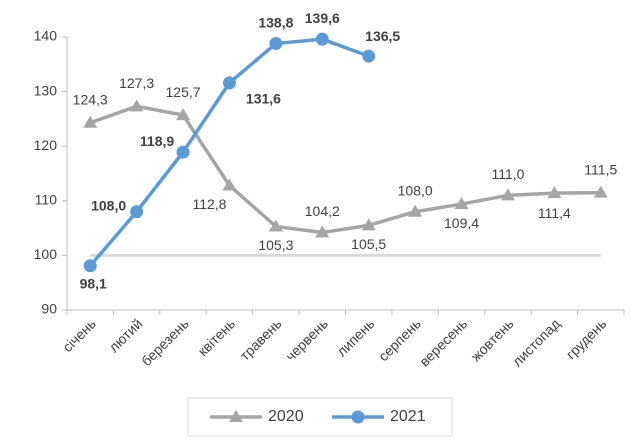 The width and height of the screenshot is (631, 441). What do you see at coordinates (408, 416) in the screenshot?
I see `legend-label: 2021` at bounding box center [408, 416].